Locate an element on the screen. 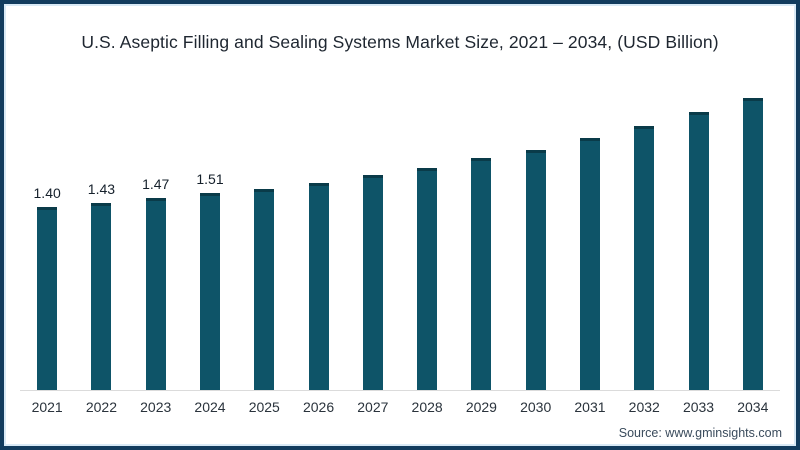 The height and width of the screenshot is (450, 800). bar-2022 is located at coordinates (101, 296).